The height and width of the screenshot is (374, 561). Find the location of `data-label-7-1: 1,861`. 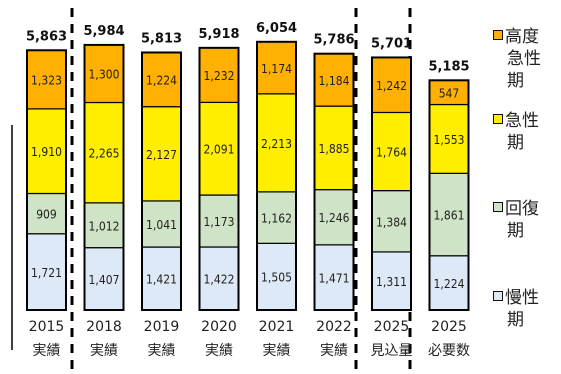

data-label-7-1: 1,861 is located at coordinates (449, 216).